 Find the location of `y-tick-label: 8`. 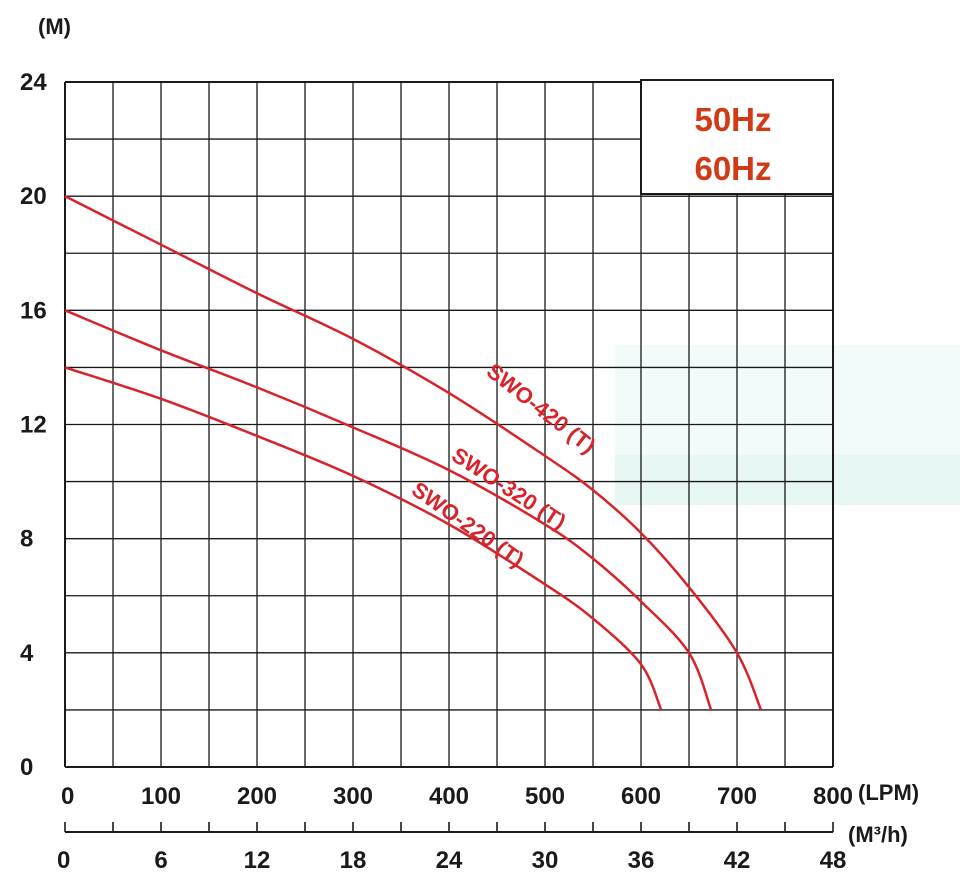

y-tick-label: 8 is located at coordinates (26, 539).